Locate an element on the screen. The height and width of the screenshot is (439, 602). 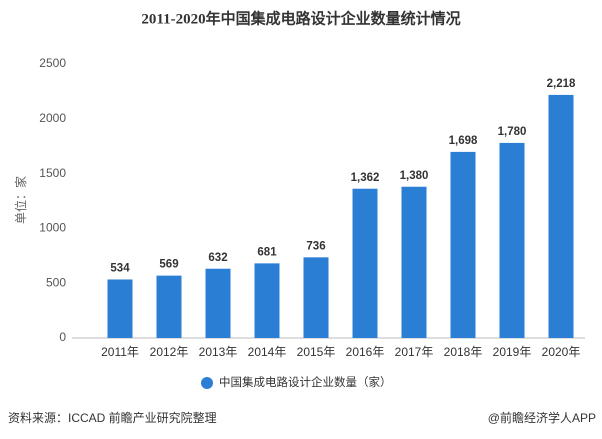
value-label: 681 is located at coordinates (267, 252).